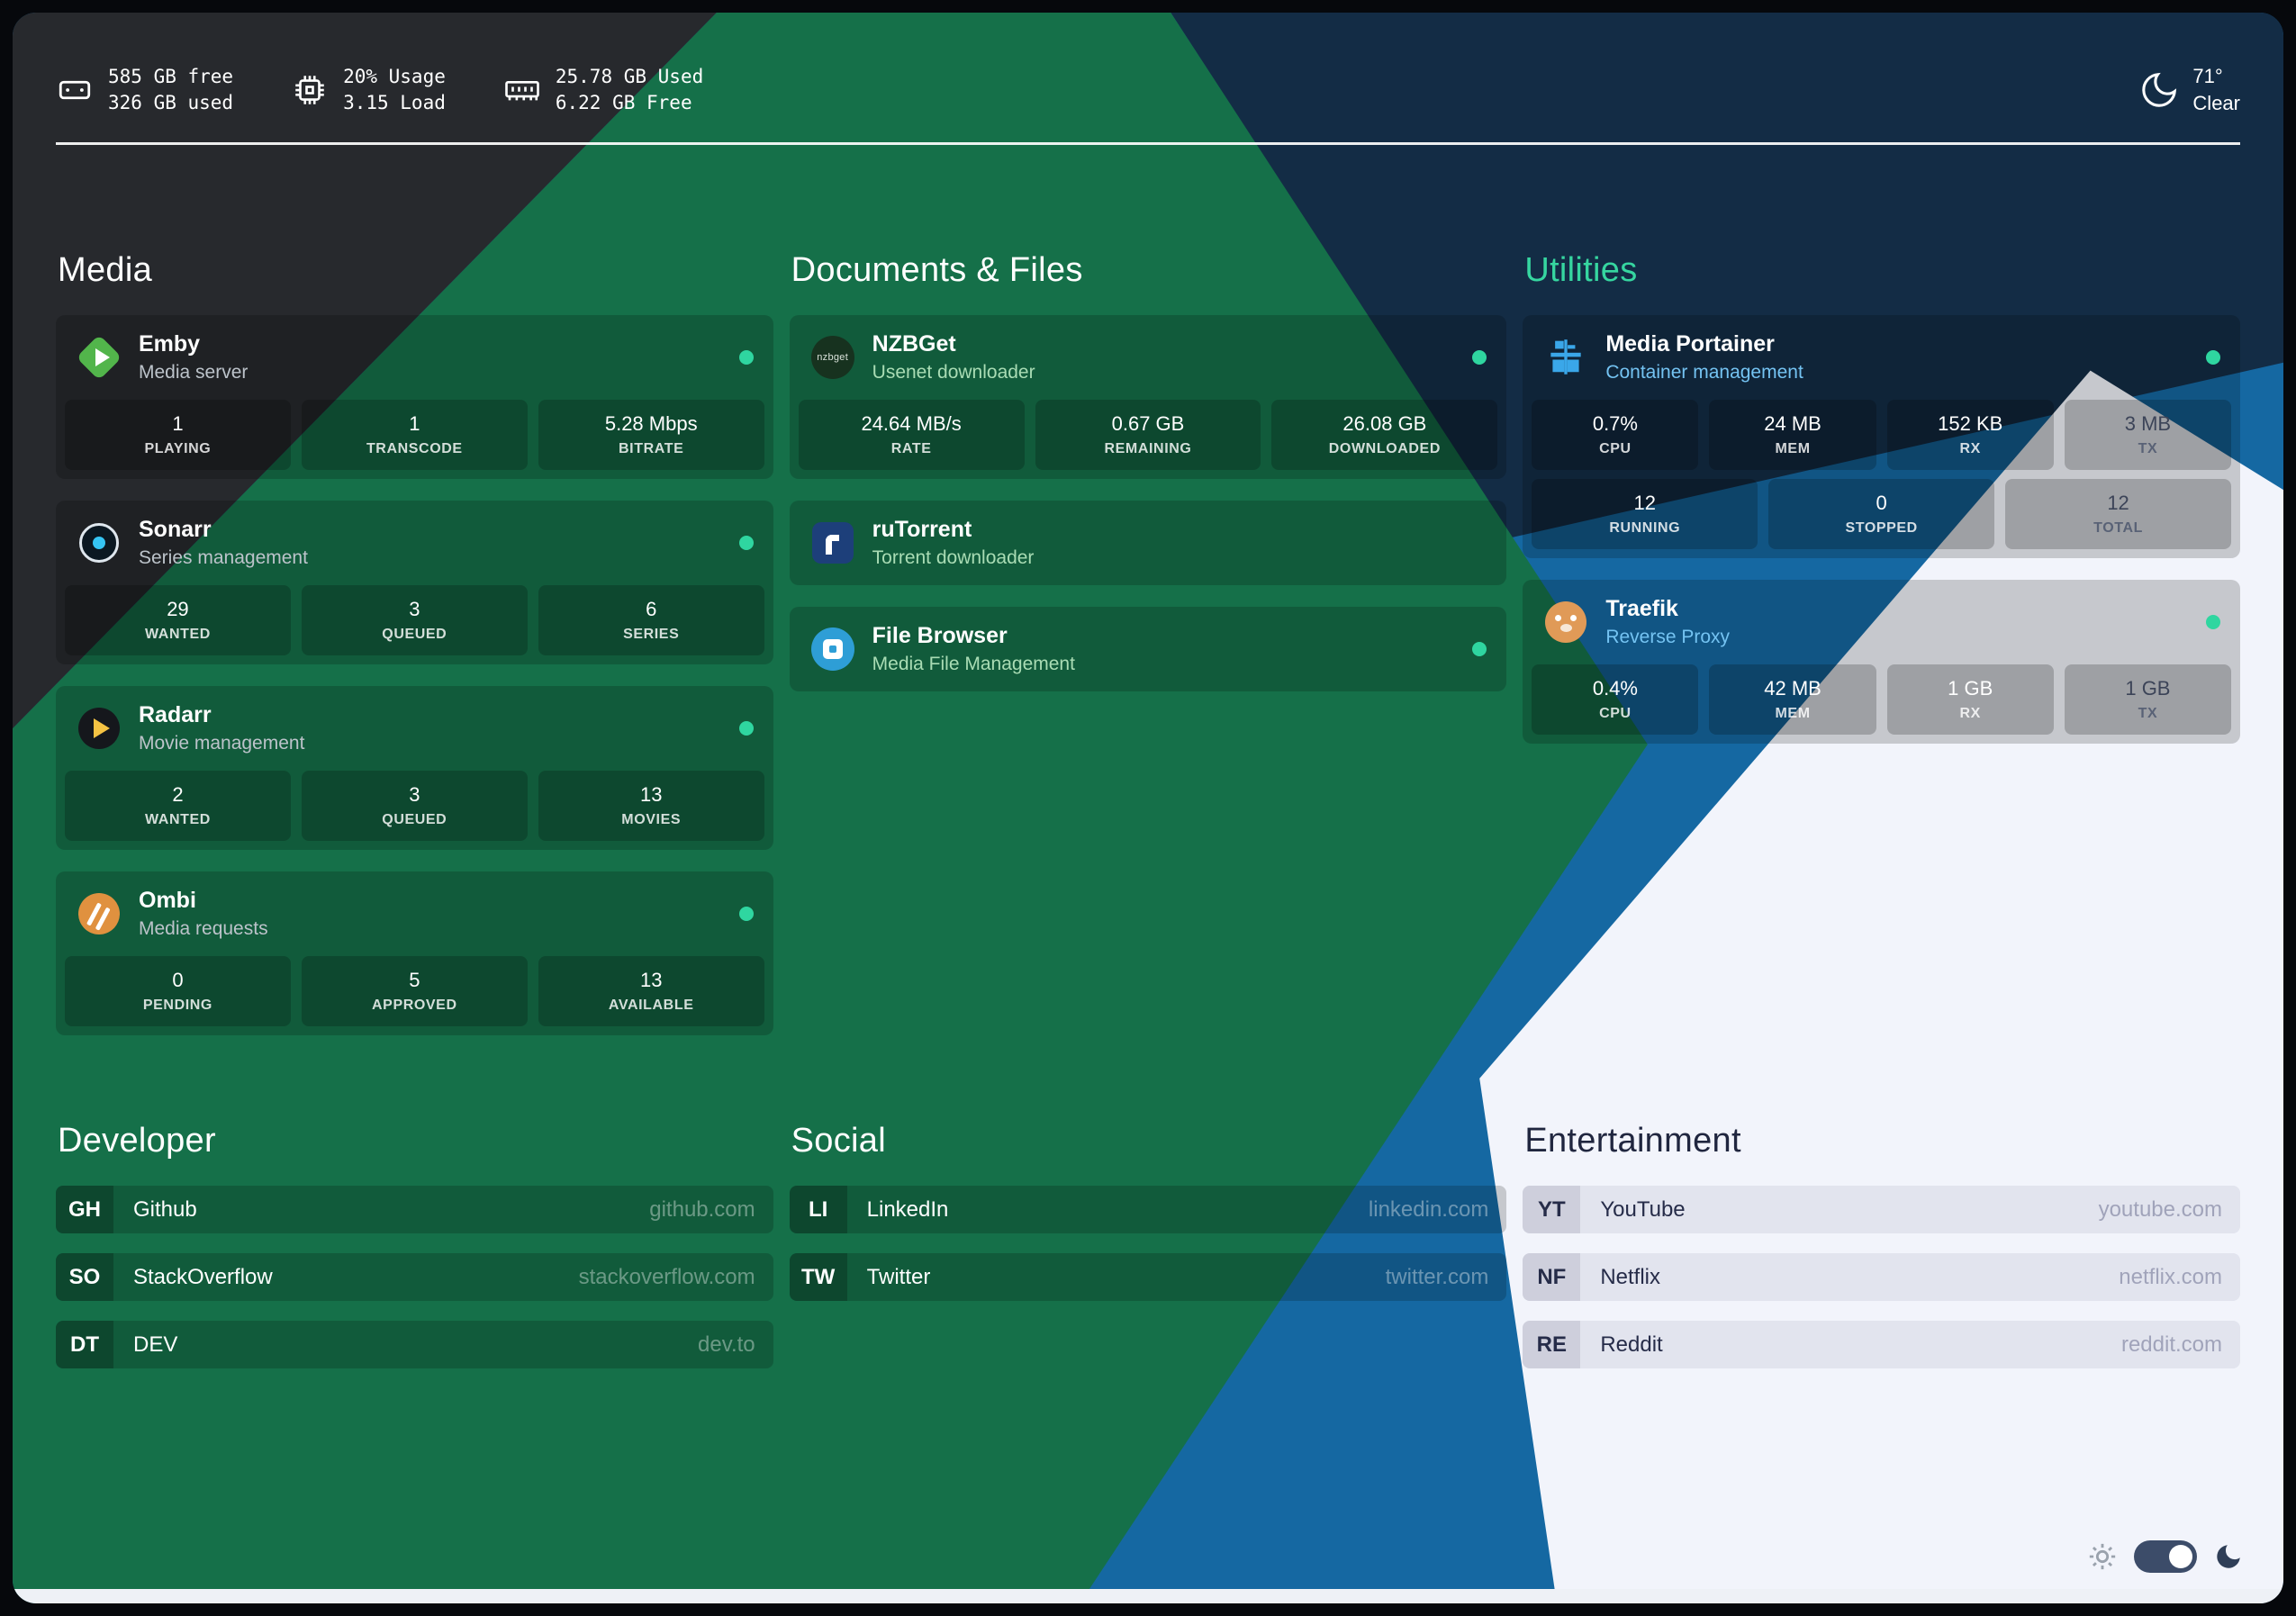 The width and height of the screenshot is (2296, 1616). I want to click on ombi-icon, so click(99, 913).